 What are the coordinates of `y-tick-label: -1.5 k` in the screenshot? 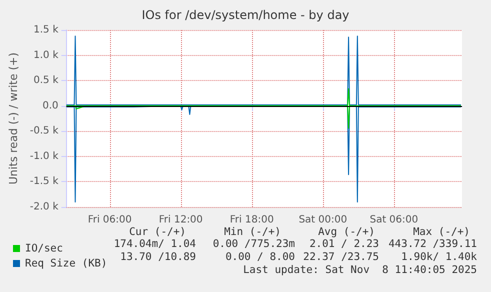 It's located at (44, 182).